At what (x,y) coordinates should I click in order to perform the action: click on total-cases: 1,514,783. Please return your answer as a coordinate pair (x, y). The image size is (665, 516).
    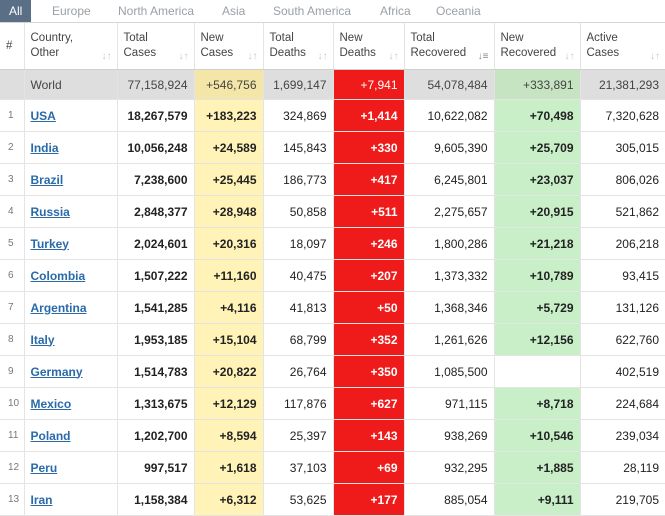
    Looking at the image, I should click on (156, 371).